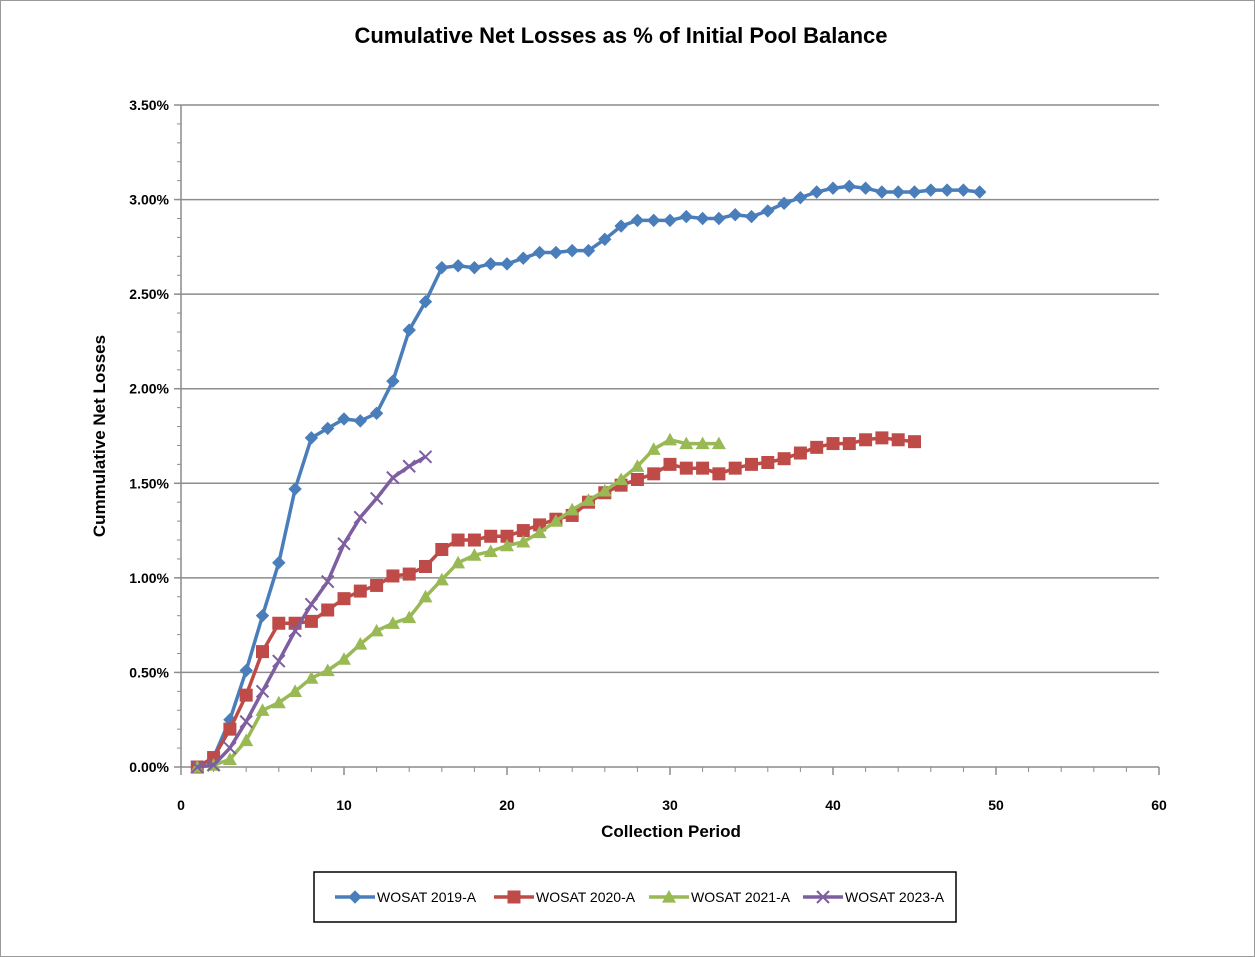  I want to click on y-tick-label: 3.00%, so click(149, 200).